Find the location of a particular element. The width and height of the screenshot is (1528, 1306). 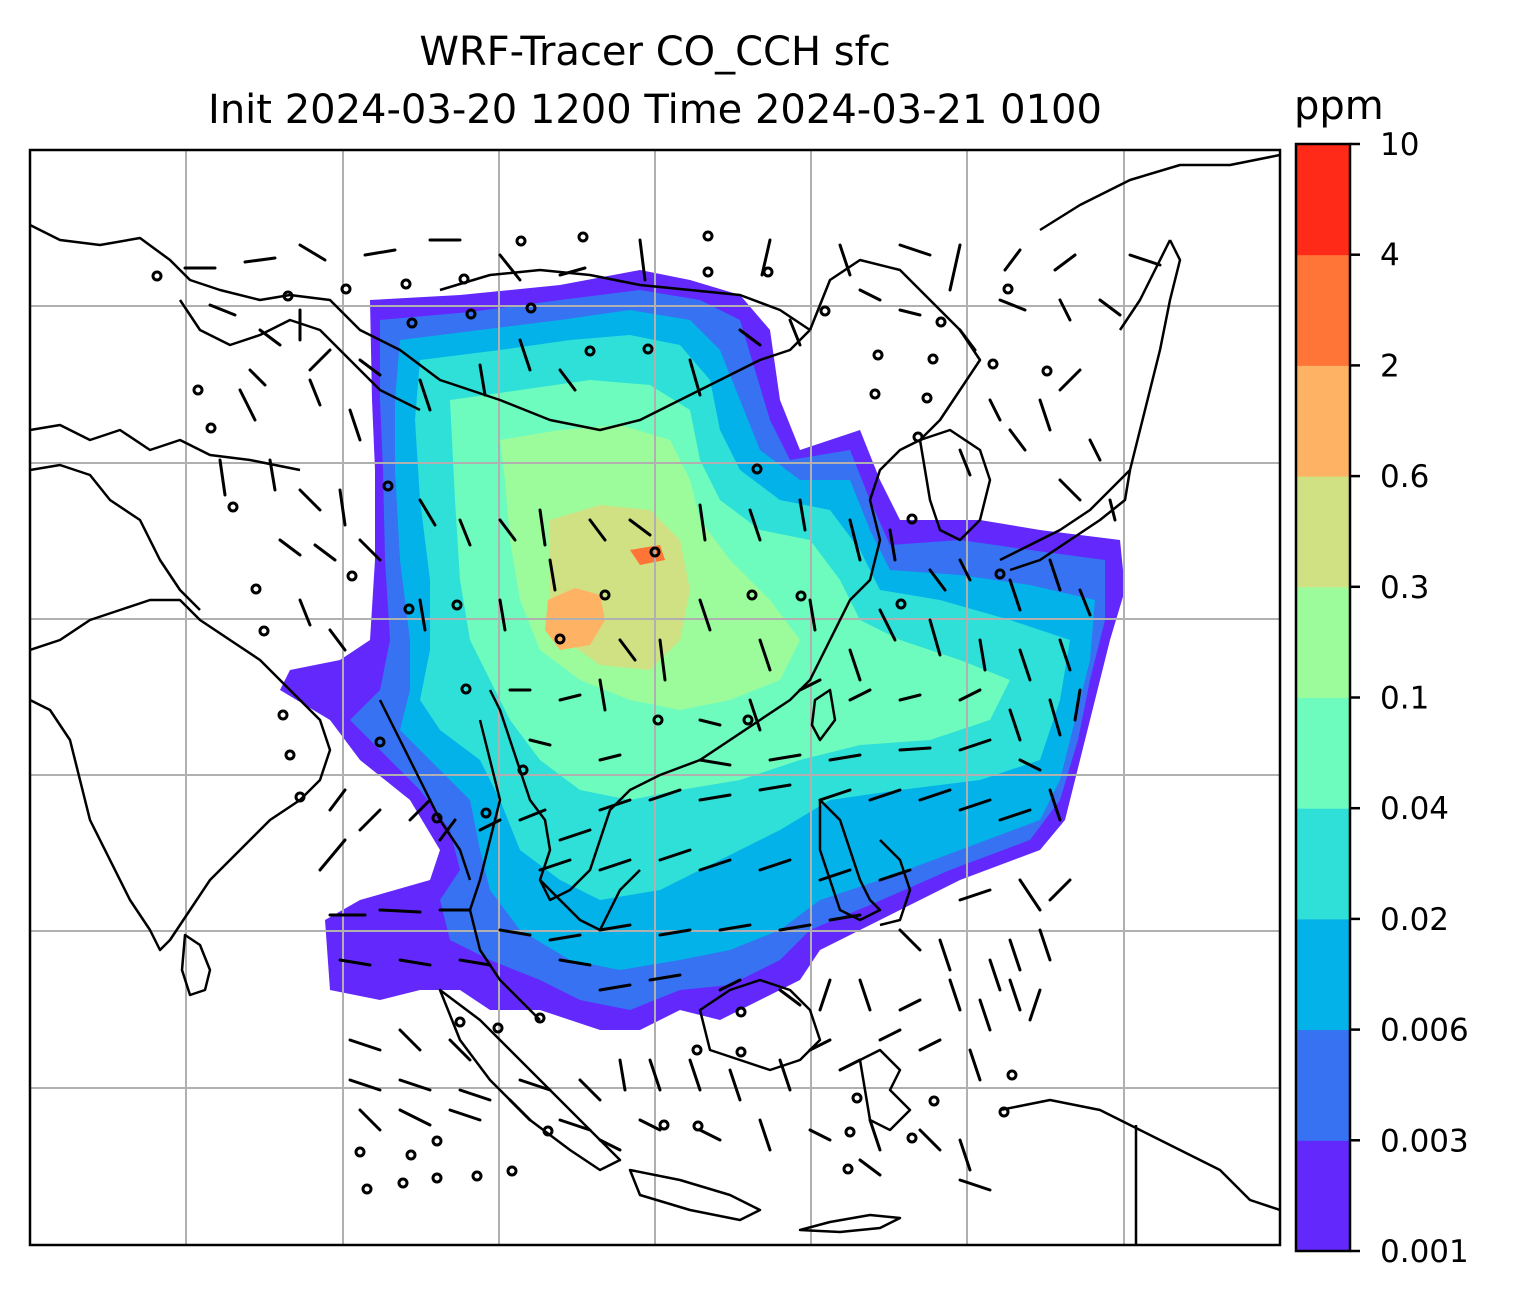

colorbar: 0.001 0.003 0.006 0.02 0.04 0.1 0.3 0.6 2 4 10 is located at coordinates (1381, 698).